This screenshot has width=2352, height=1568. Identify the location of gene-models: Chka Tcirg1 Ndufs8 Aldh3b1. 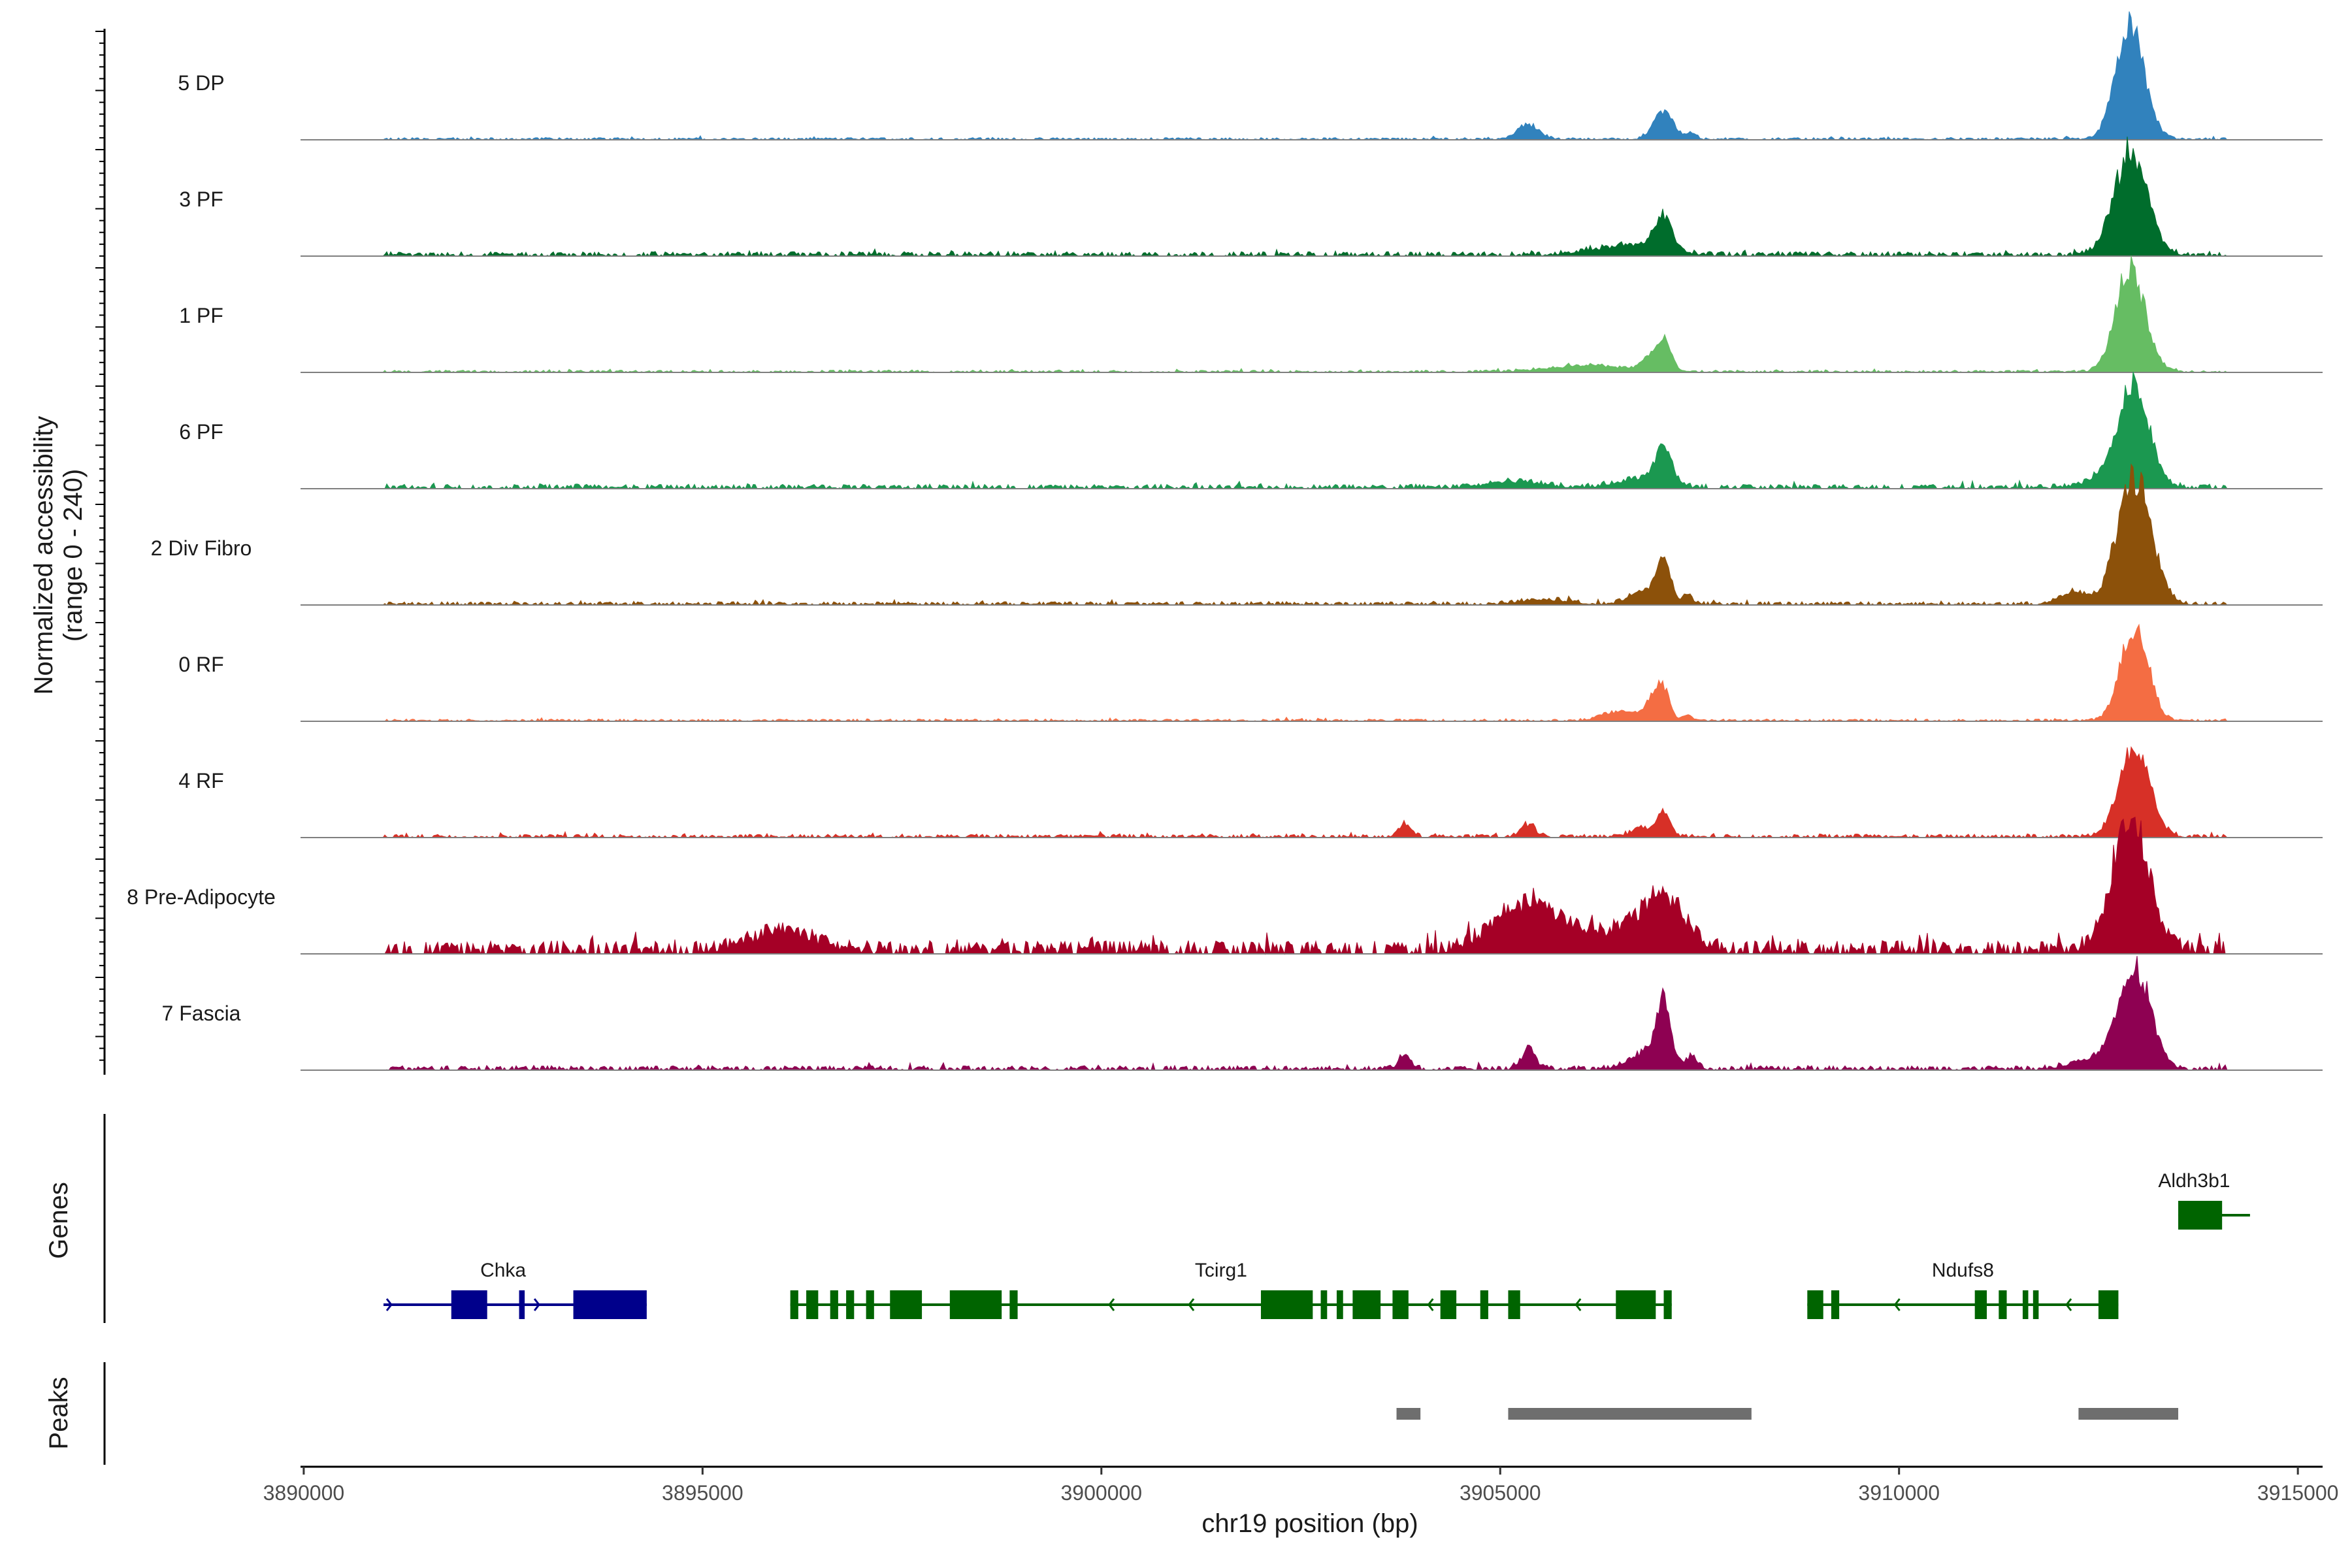
(1316, 1244).